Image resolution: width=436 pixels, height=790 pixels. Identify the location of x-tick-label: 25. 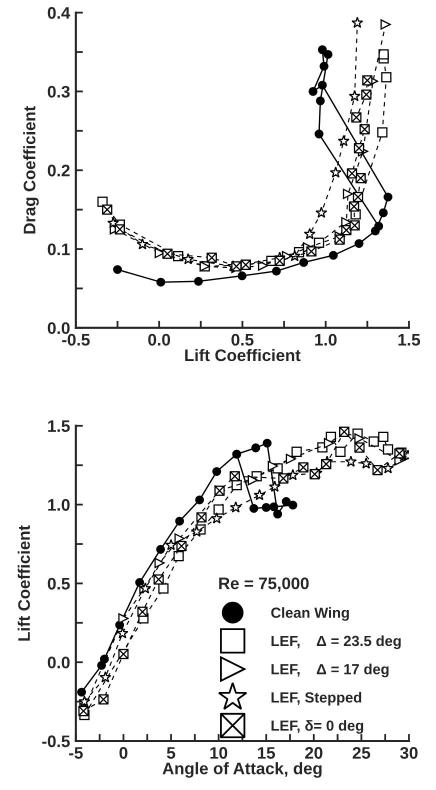
(361, 753).